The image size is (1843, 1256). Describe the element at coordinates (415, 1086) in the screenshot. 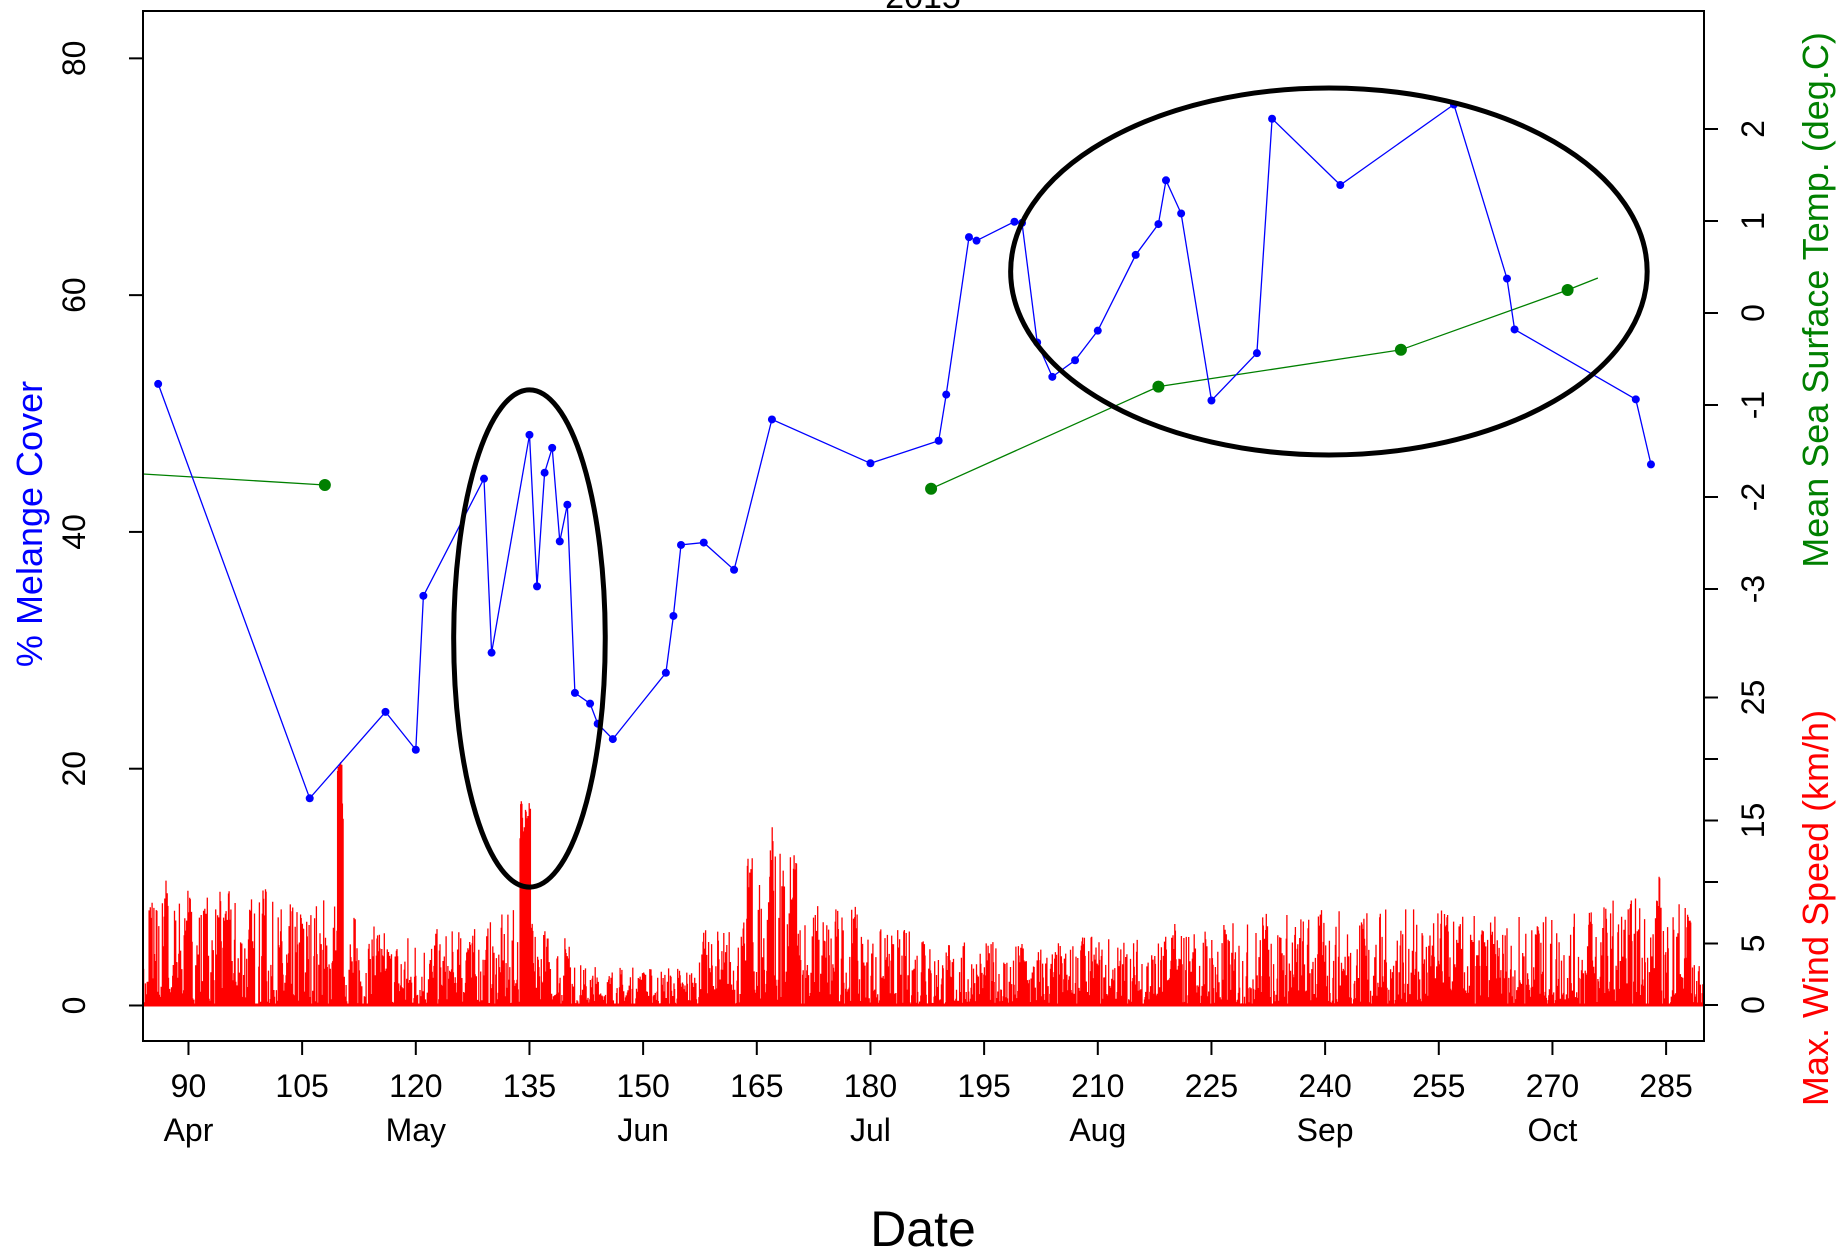

I see `x-tick-label-120: 120` at that location.